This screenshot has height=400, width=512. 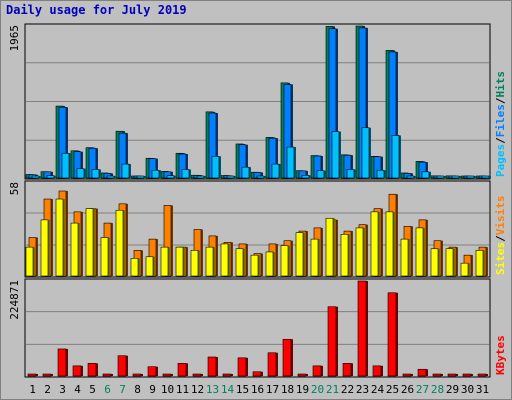 What do you see at coordinates (302, 389) in the screenshot?
I see `x-tick-day-19: 19` at bounding box center [302, 389].